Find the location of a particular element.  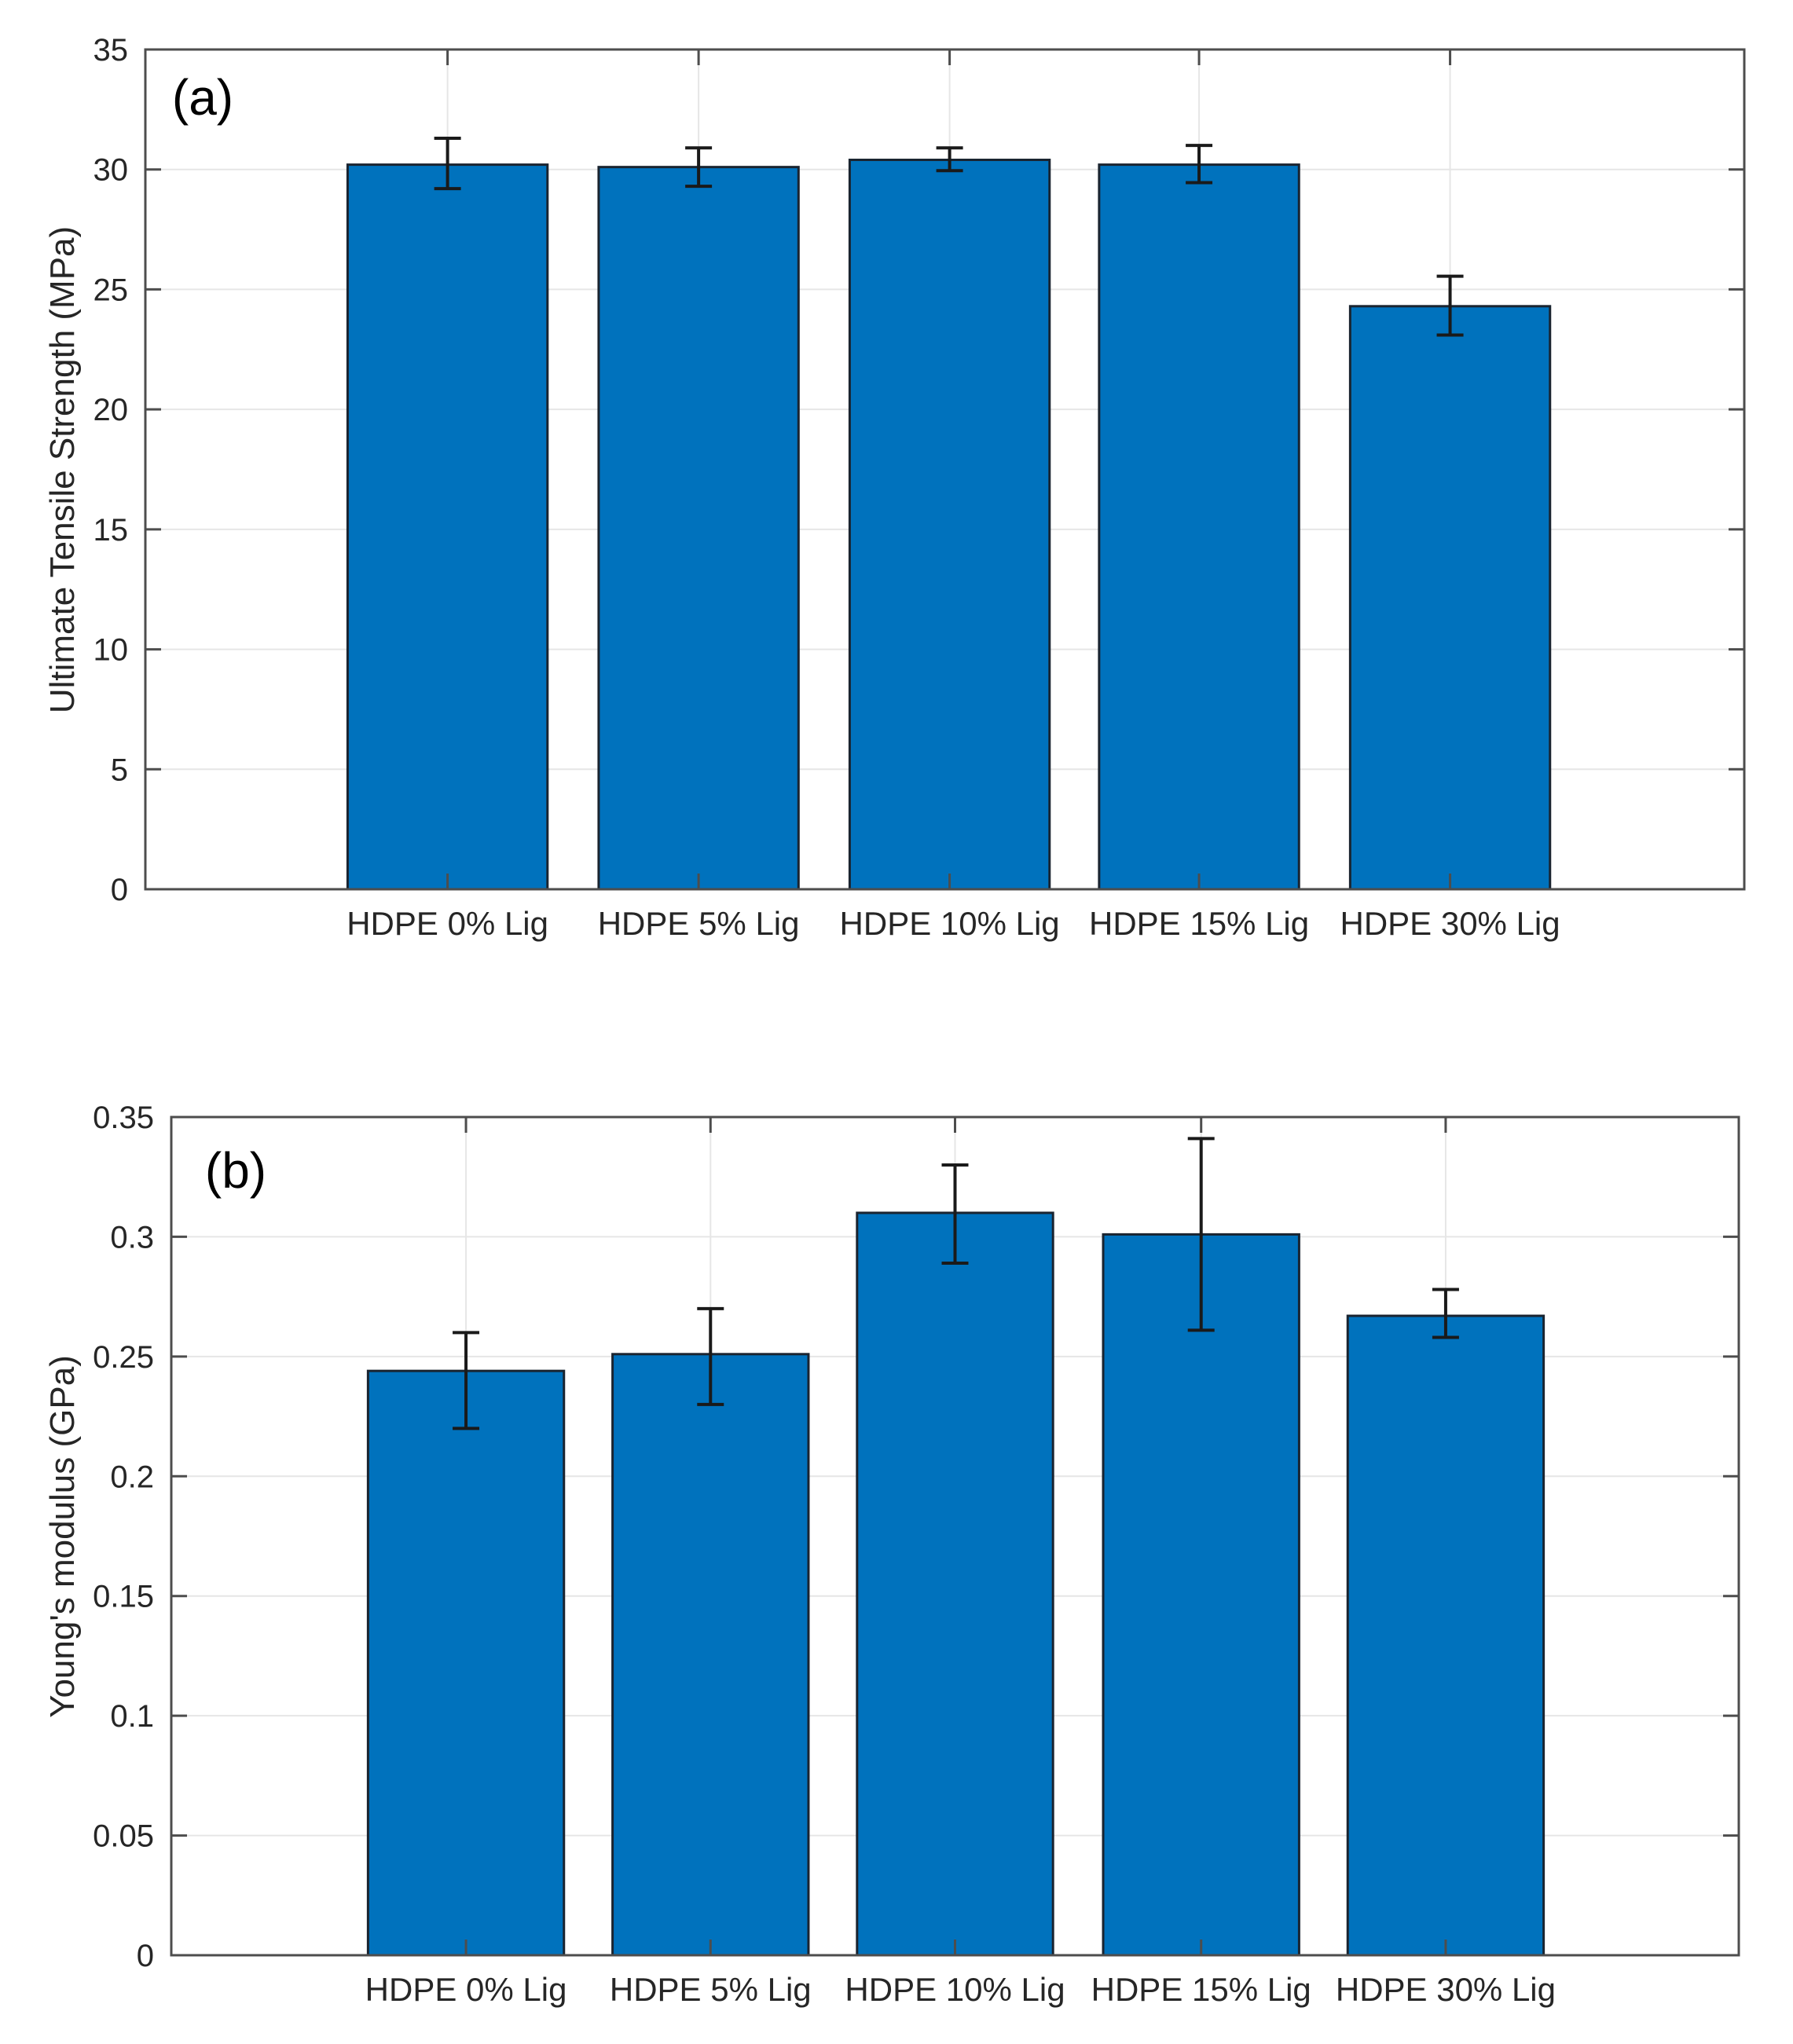

y-tick-label: 0.25 is located at coordinates (123, 1357).